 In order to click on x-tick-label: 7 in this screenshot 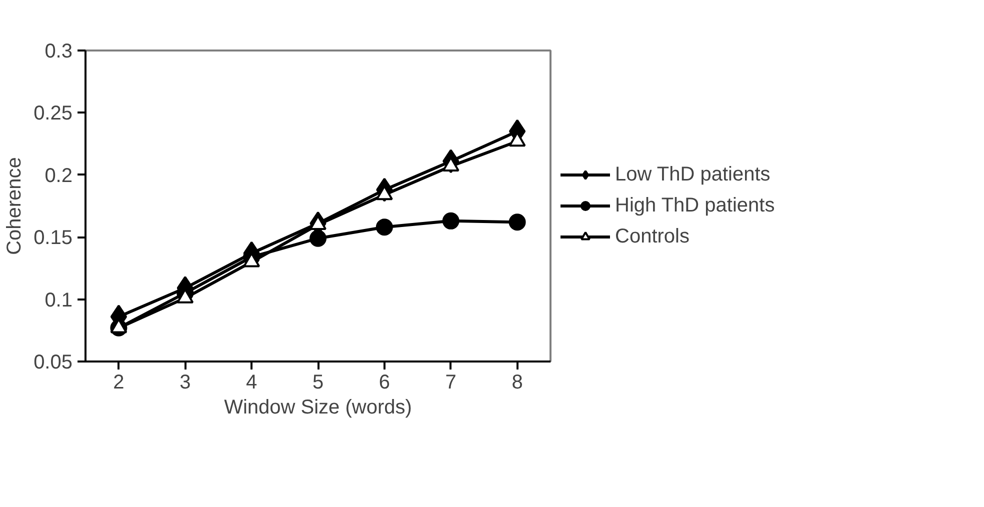, I will do `click(450, 383)`.